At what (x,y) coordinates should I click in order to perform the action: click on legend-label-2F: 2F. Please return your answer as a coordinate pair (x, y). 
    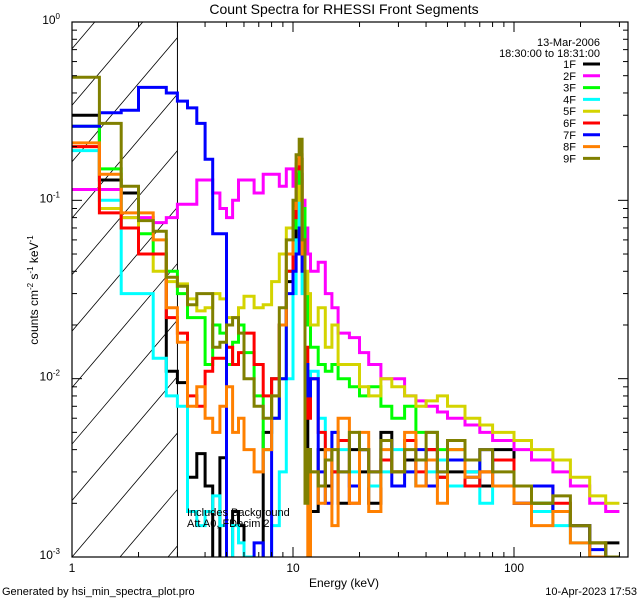
    Looking at the image, I should click on (569, 77).